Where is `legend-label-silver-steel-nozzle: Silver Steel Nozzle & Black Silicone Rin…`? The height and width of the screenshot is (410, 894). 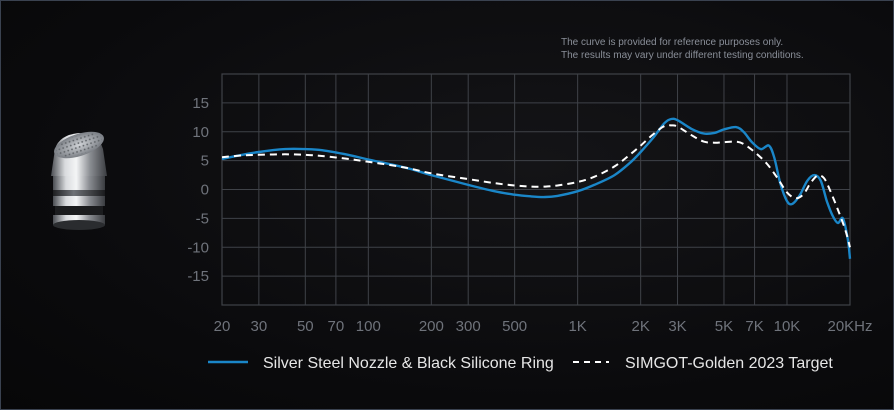 legend-label-silver-steel-nozzle: Silver Steel Nozzle & Black Silicone Rin… is located at coordinates (408, 363).